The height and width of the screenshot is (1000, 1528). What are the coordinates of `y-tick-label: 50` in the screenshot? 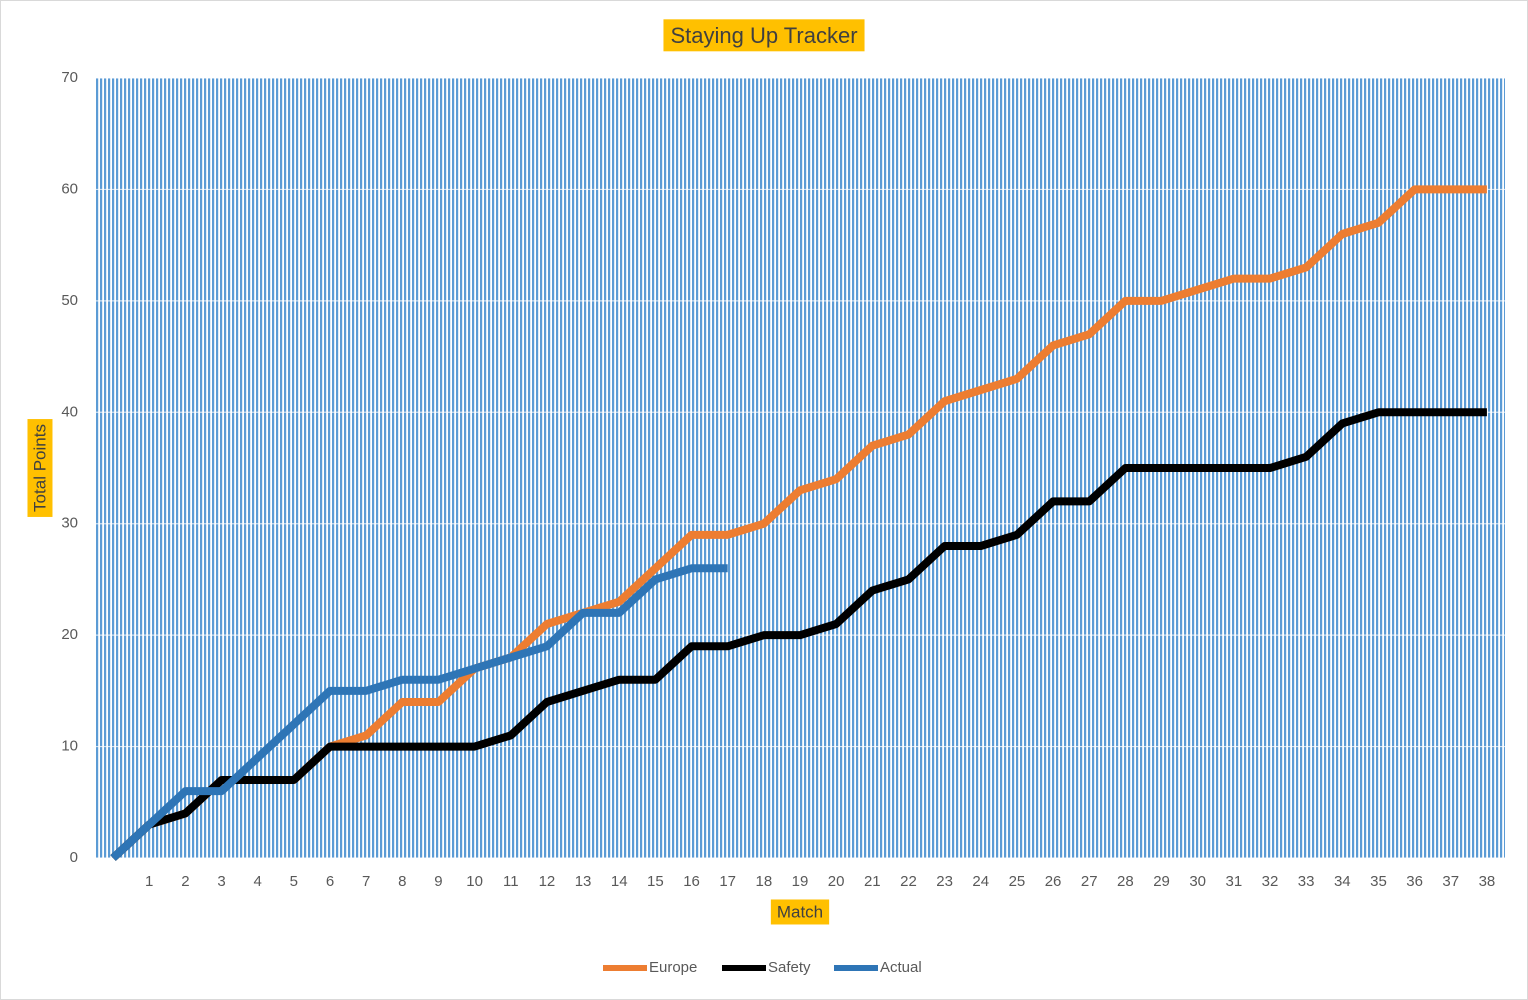 It's located at (69, 300).